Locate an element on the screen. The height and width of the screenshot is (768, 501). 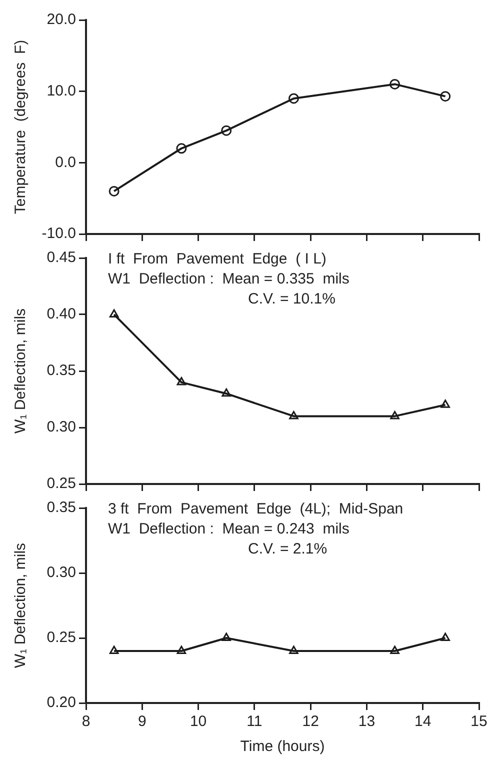
y-tick-label: 0.20 is located at coordinates (61, 703).